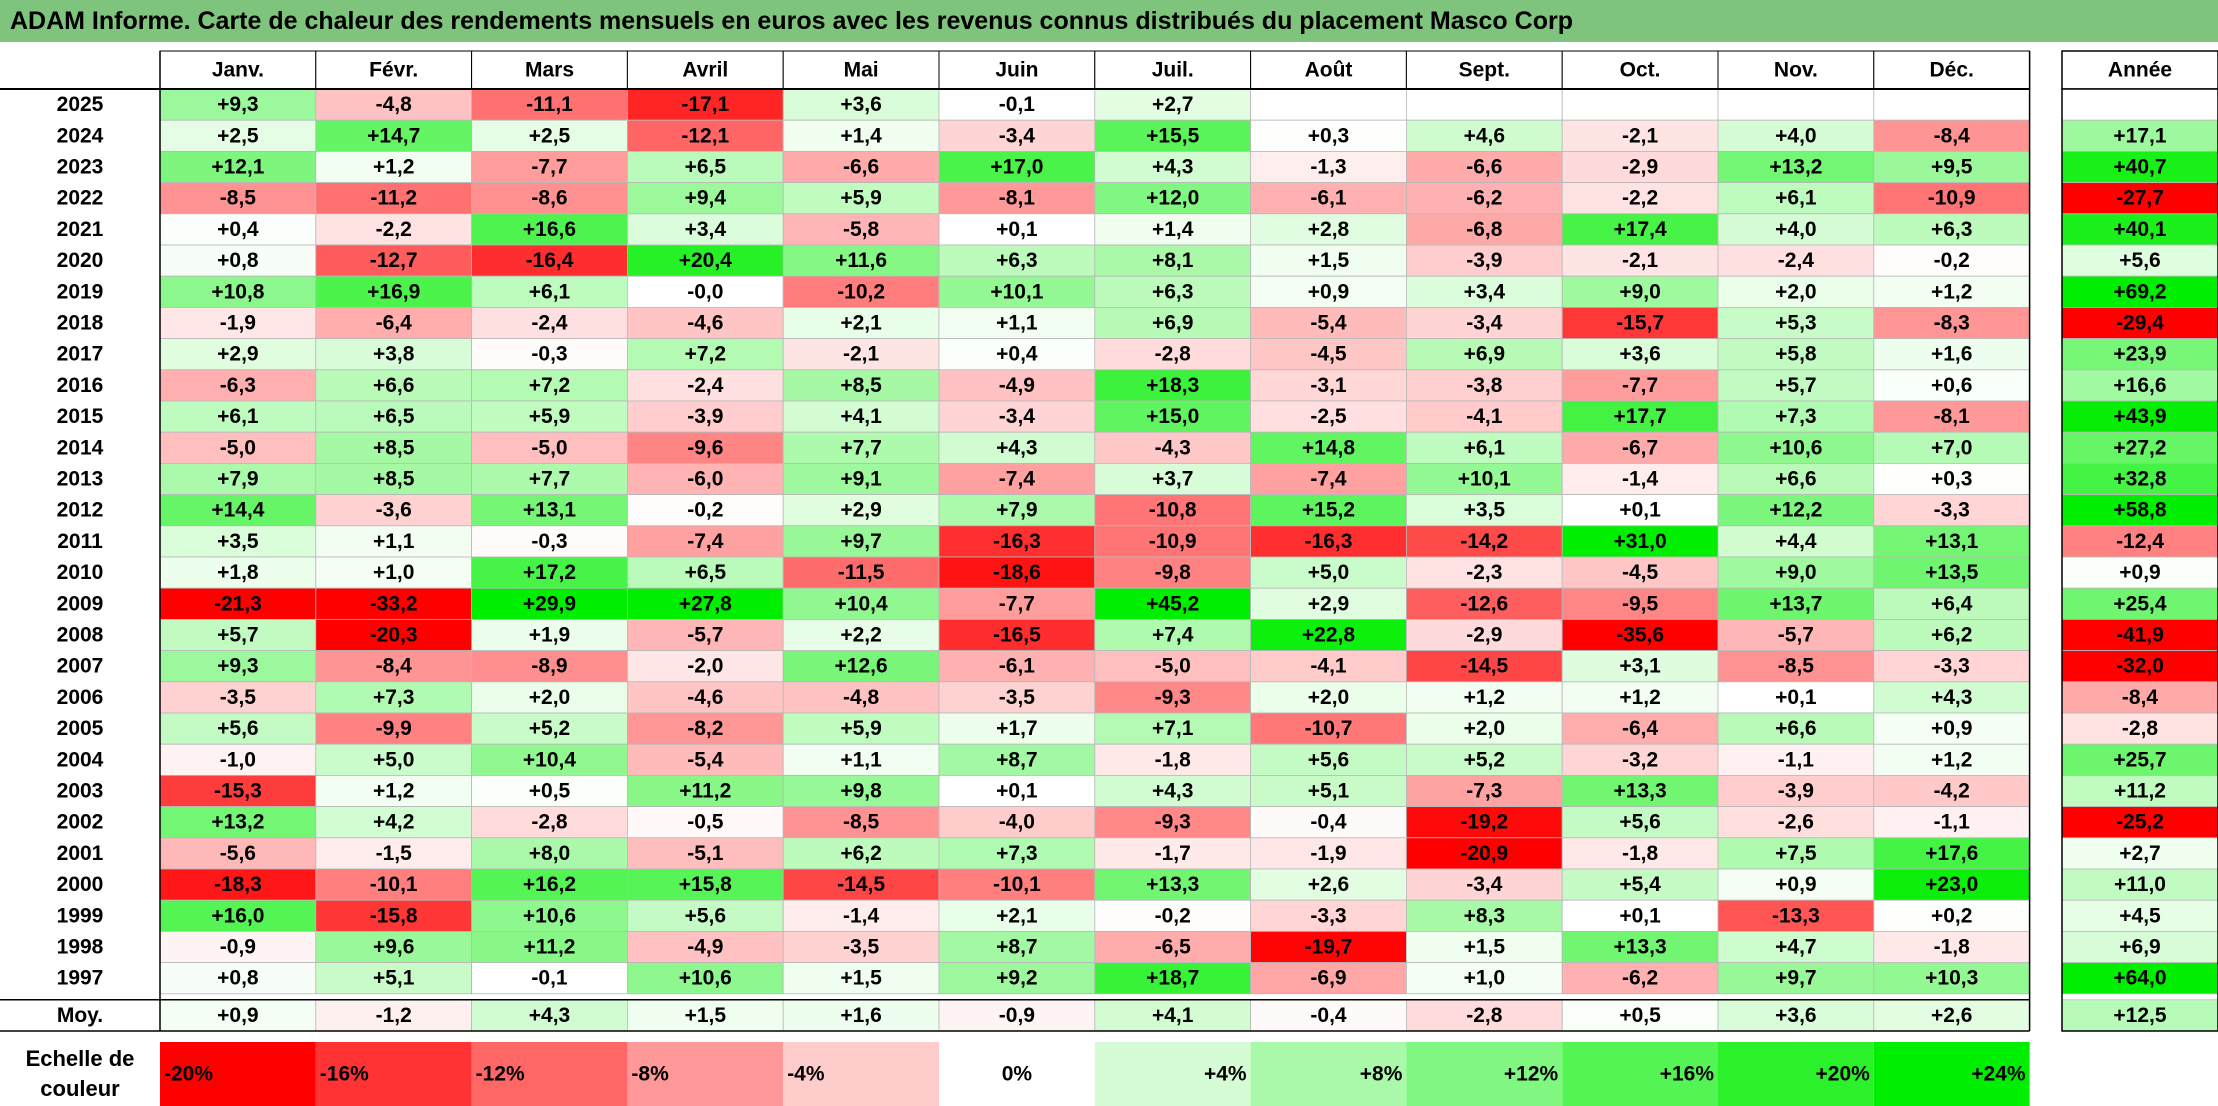 The width and height of the screenshot is (2218, 1106). Describe the element at coordinates (1017, 915) in the screenshot. I see `cell-value: +2,1` at that location.